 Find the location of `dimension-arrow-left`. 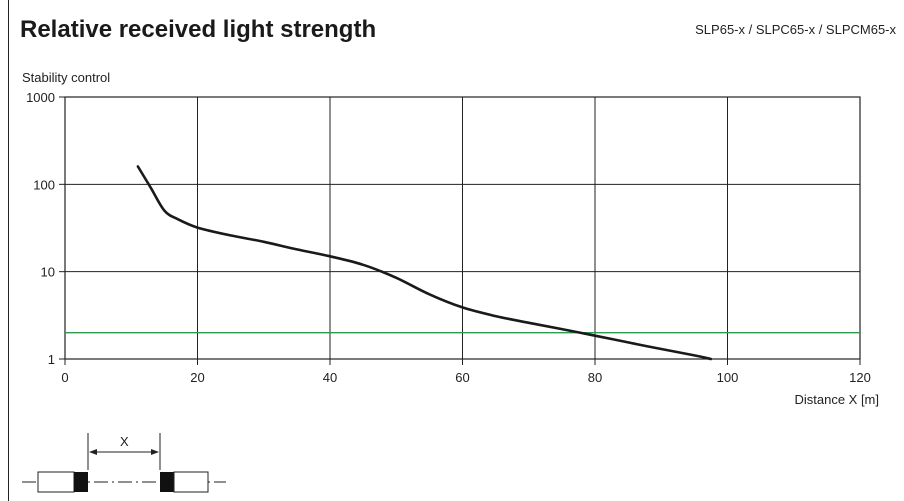

dimension-arrow-left is located at coordinates (93, 452).